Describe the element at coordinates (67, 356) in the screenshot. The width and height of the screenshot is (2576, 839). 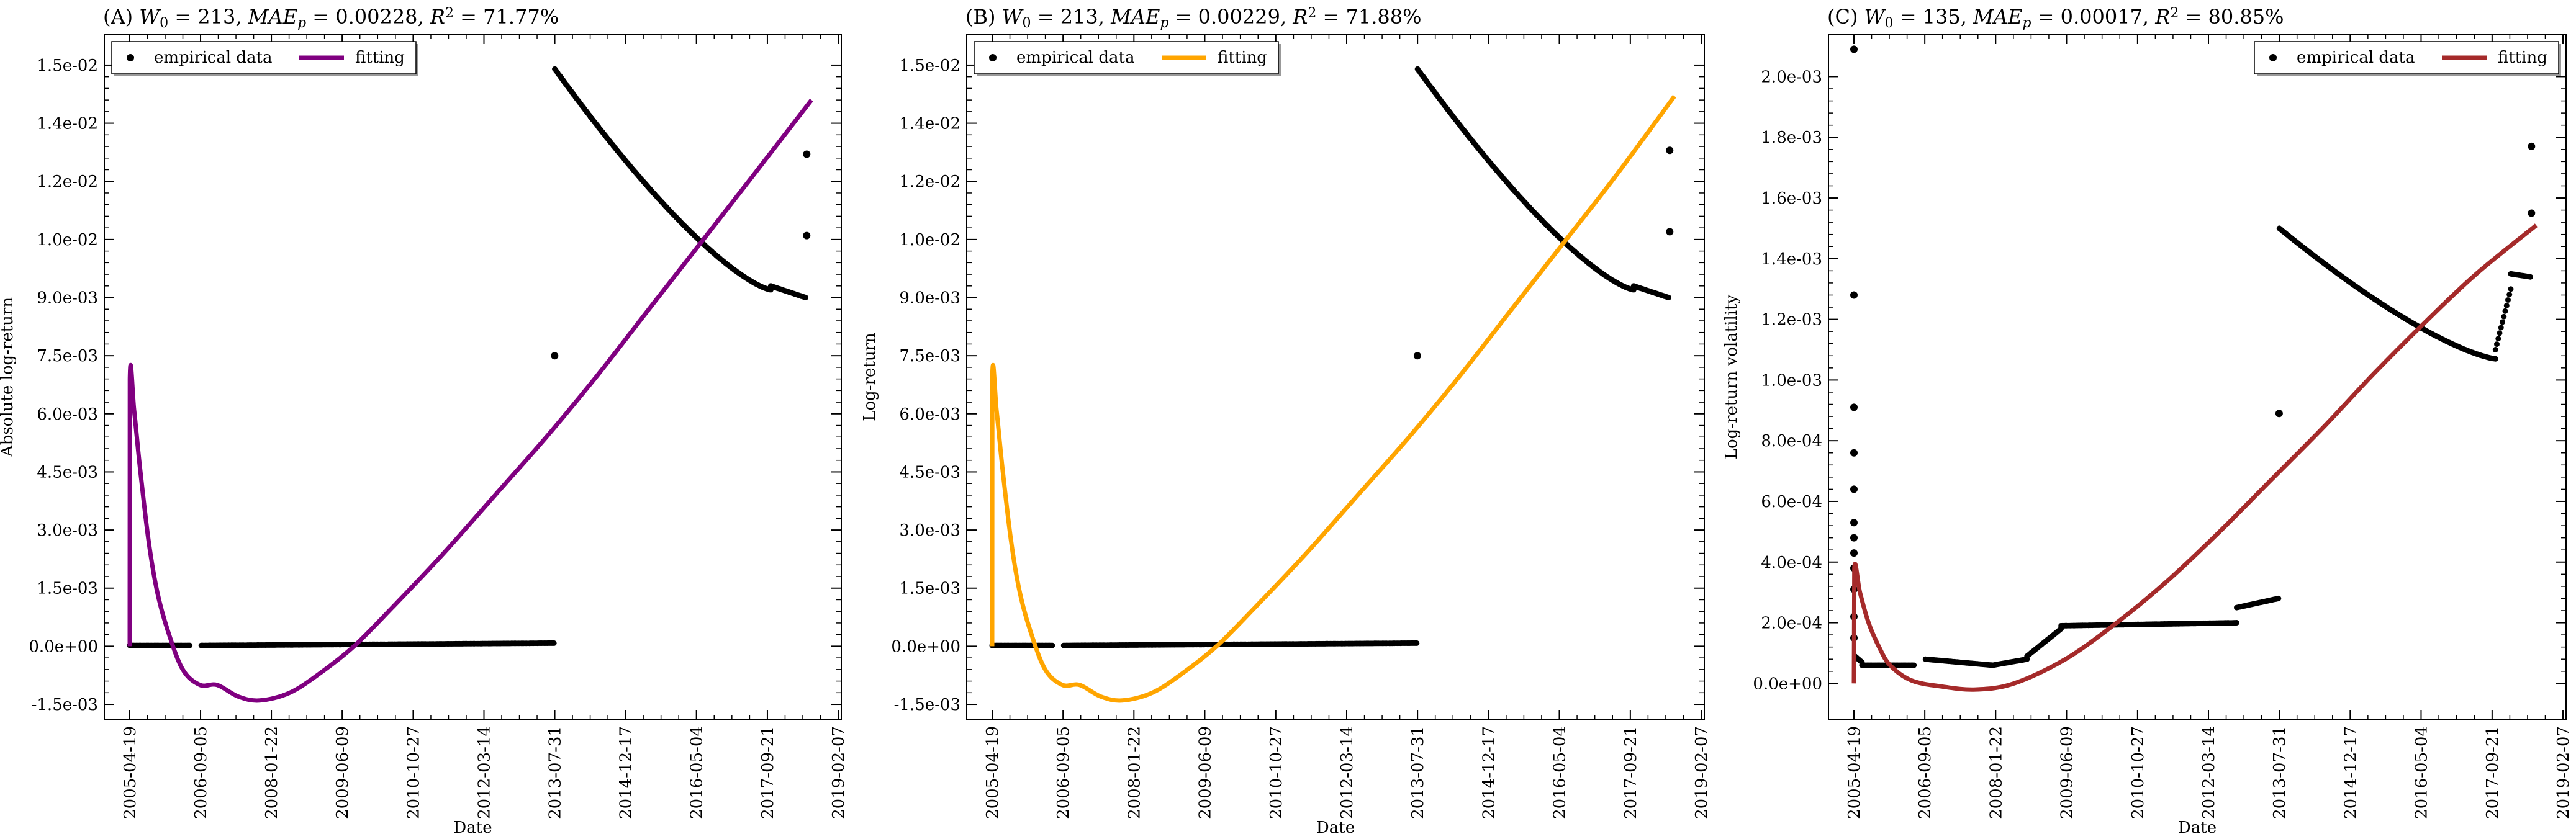
I see `y-tick-label: 7.5e-03` at that location.